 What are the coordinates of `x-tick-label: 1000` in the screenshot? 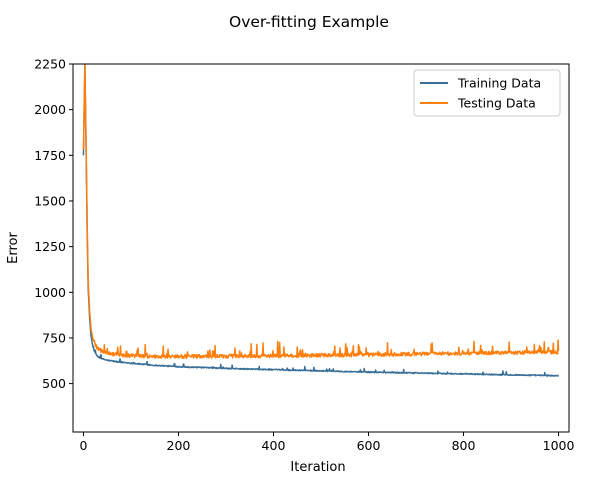 It's located at (559, 445).